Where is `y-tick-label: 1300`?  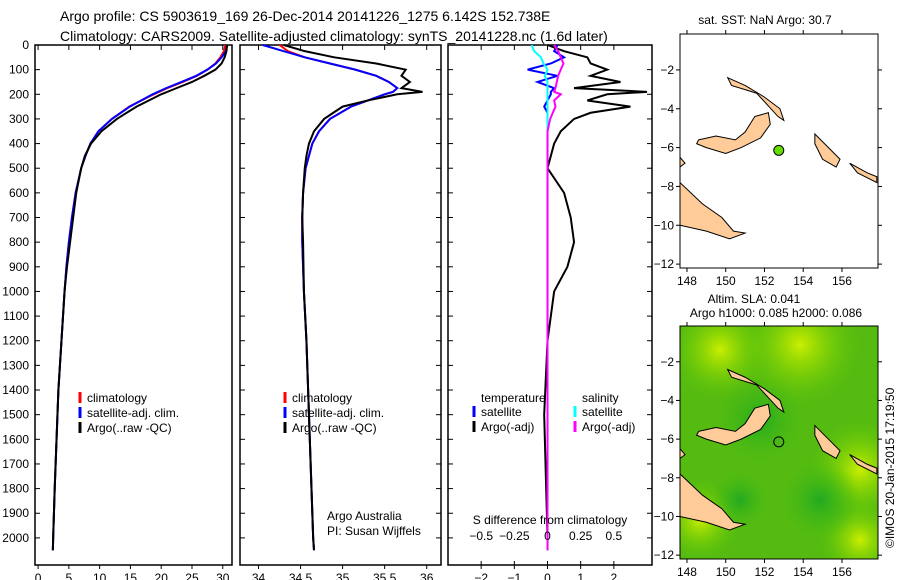
y-tick-label: 1300 is located at coordinates (15, 365).